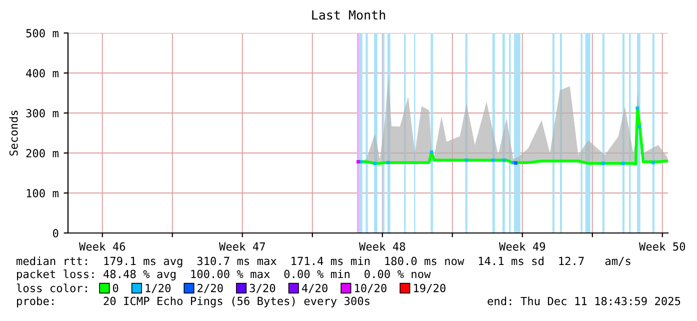 This screenshot has height=321, width=697. I want to click on text: probe: 20 ICMP Echo Pings (56 Bytes) every 300s, so click(193, 302).